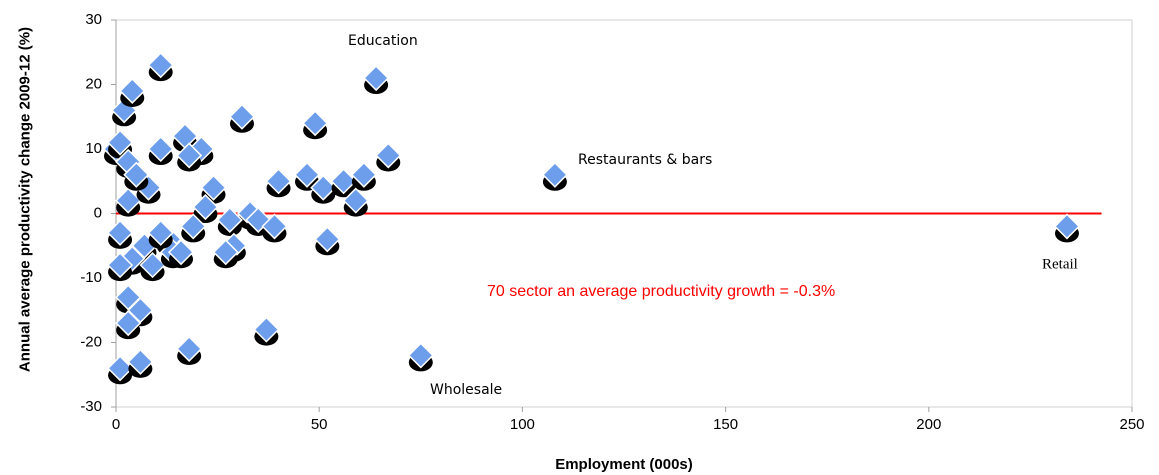 The height and width of the screenshot is (475, 1159). Describe the element at coordinates (645, 160) in the screenshot. I see `annotation: Restaurants & bars` at that location.